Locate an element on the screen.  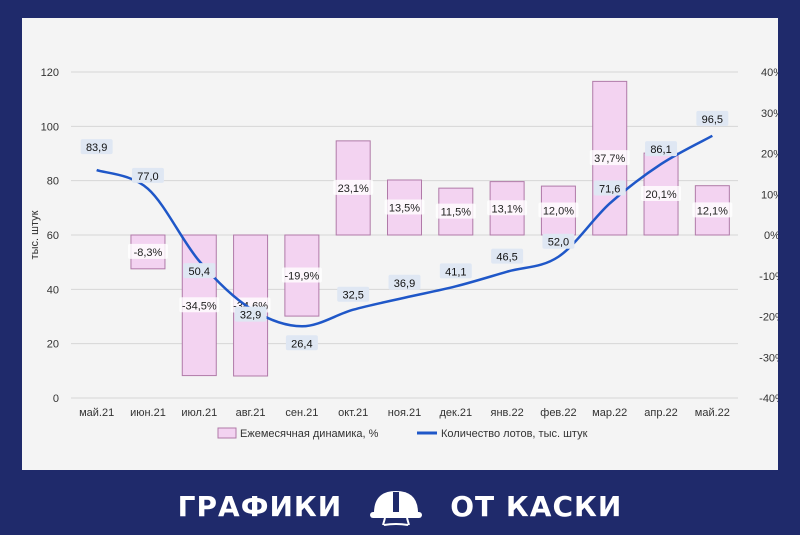
y-tick-label: 0 is located at coordinates (56, 399).